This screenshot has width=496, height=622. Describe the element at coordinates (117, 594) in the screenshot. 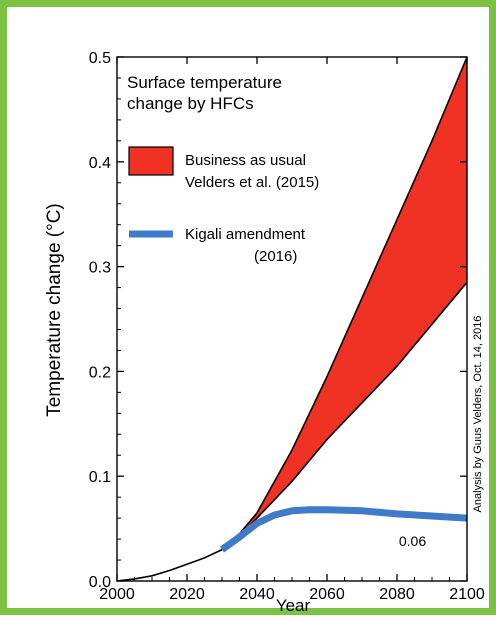

I see `x-tick-label: 2000` at that location.